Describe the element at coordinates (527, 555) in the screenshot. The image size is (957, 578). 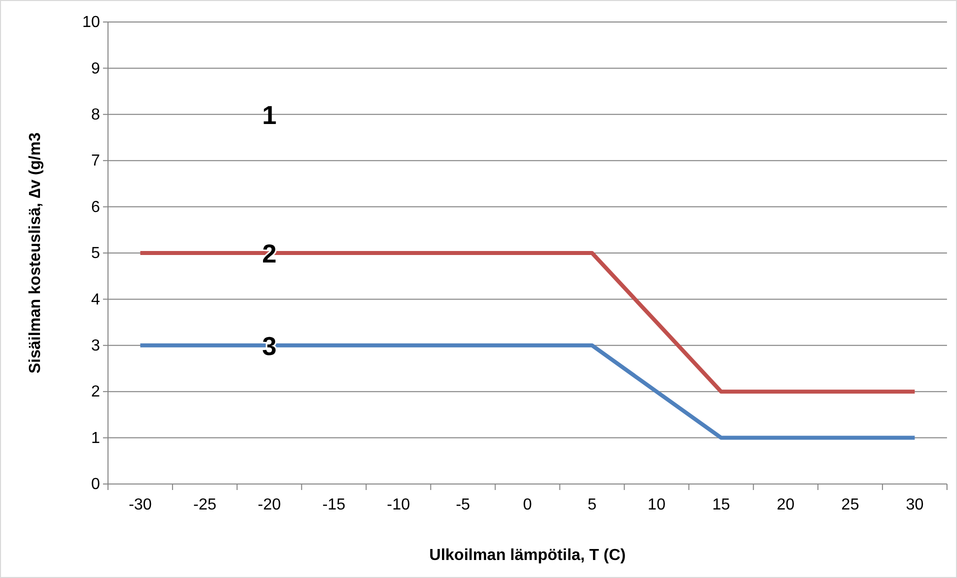
I see `x-axis-title: Ulkoilman lämpötila, T (C)` at that location.